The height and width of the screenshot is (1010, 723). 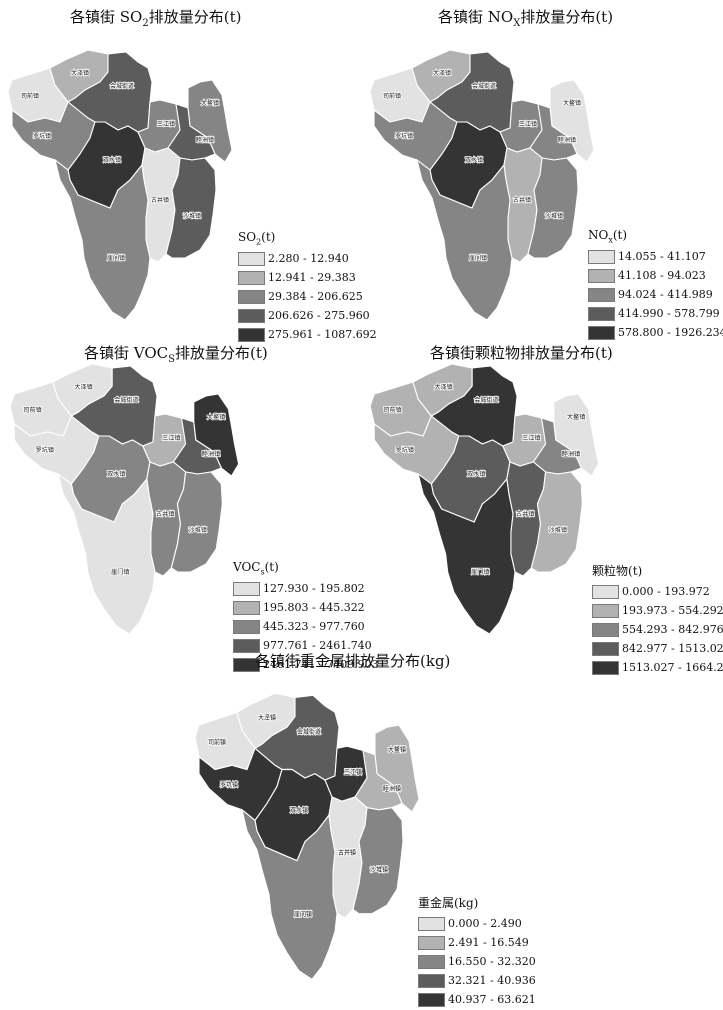 I want to click on legend-label: 206.626 - 275.960, so click(x=319, y=316).